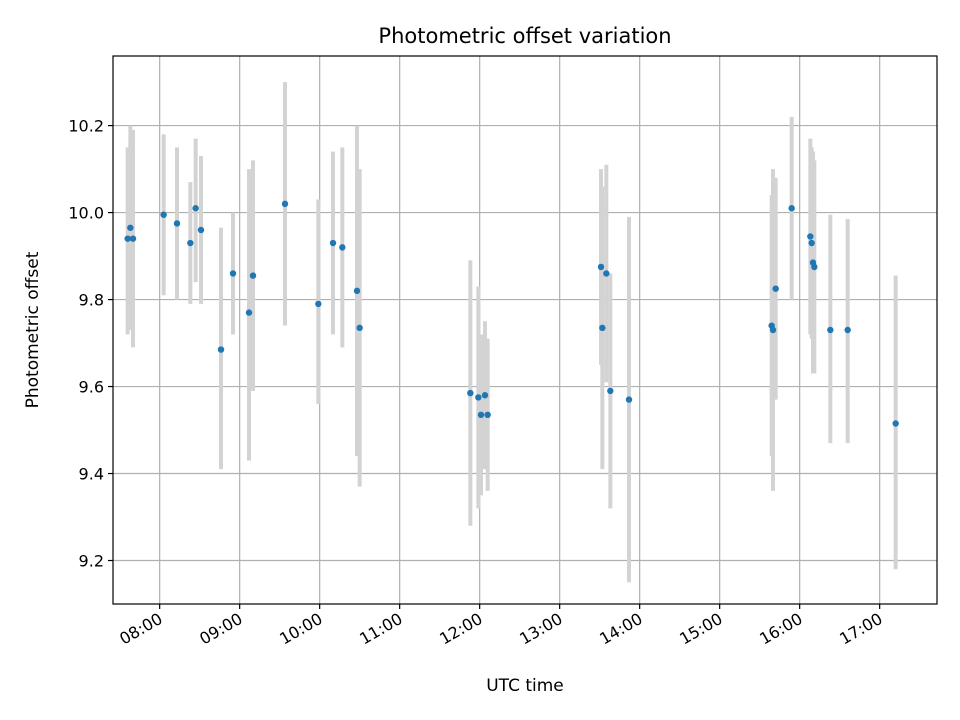 Image resolution: width=960 pixels, height=720 pixels. Describe the element at coordinates (91, 561) in the screenshot. I see `y-tick-label: 9.2` at that location.